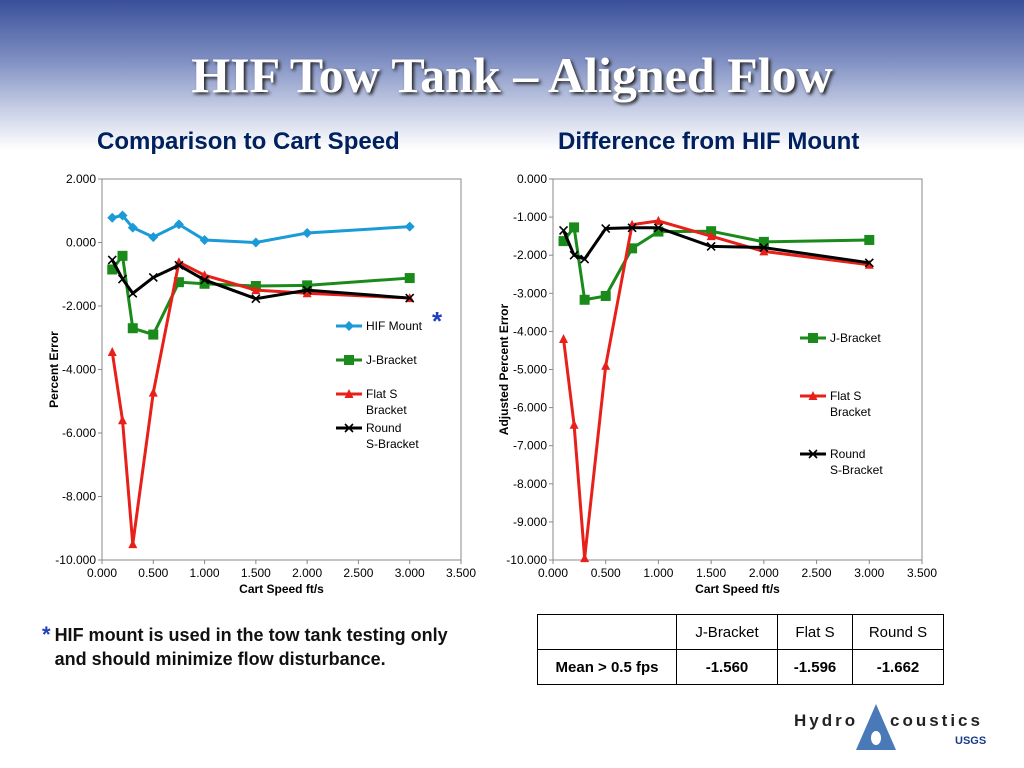 This screenshot has height=768, width=1024. I want to click on y-tick-label: -1.000, so click(530, 217).